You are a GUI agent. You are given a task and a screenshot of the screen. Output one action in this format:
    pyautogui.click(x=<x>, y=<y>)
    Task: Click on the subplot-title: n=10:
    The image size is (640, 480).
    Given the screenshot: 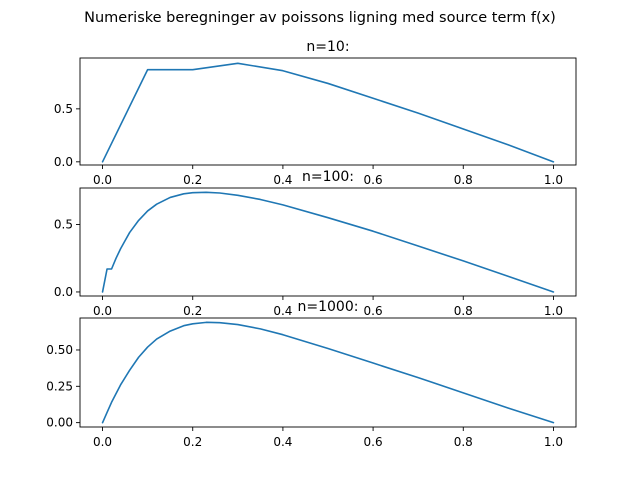 What is the action you would take?
    pyautogui.click(x=327, y=47)
    